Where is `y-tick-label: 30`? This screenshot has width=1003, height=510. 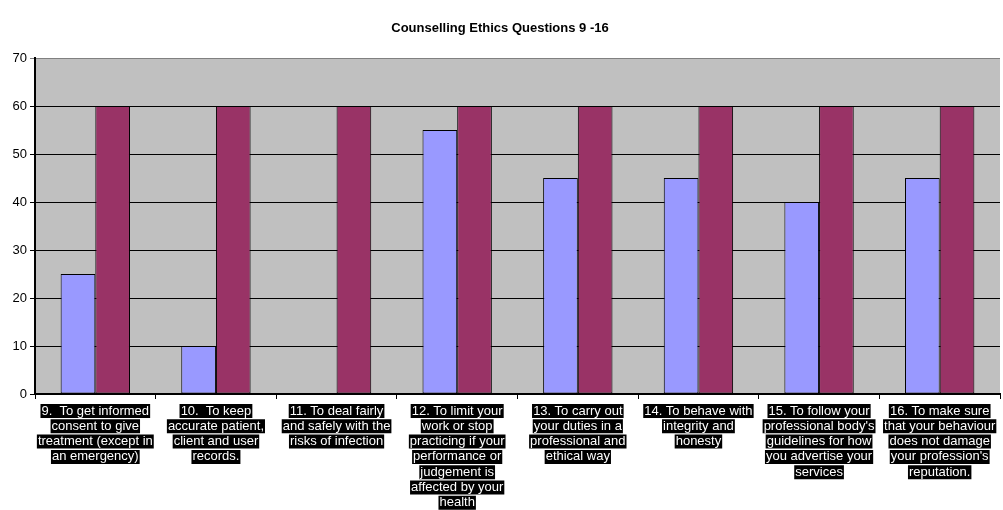
y-tick-label: 30 is located at coordinates (19, 249).